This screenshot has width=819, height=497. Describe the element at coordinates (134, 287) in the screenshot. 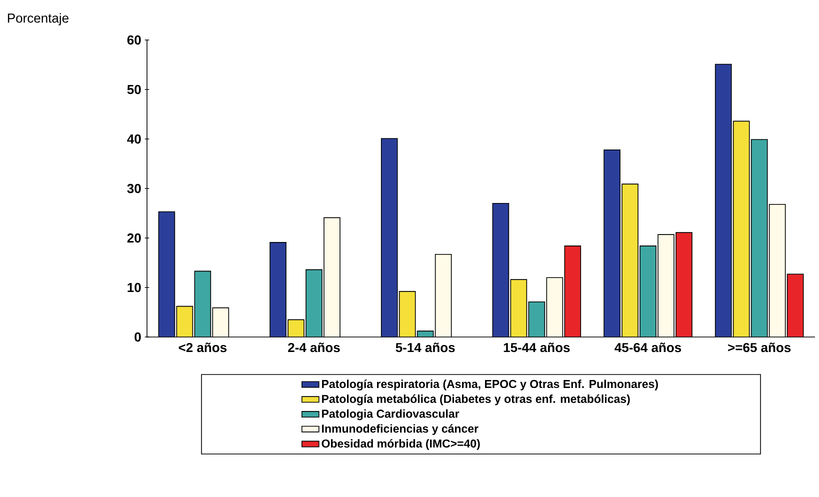

I see `y-tick-label: 10` at that location.